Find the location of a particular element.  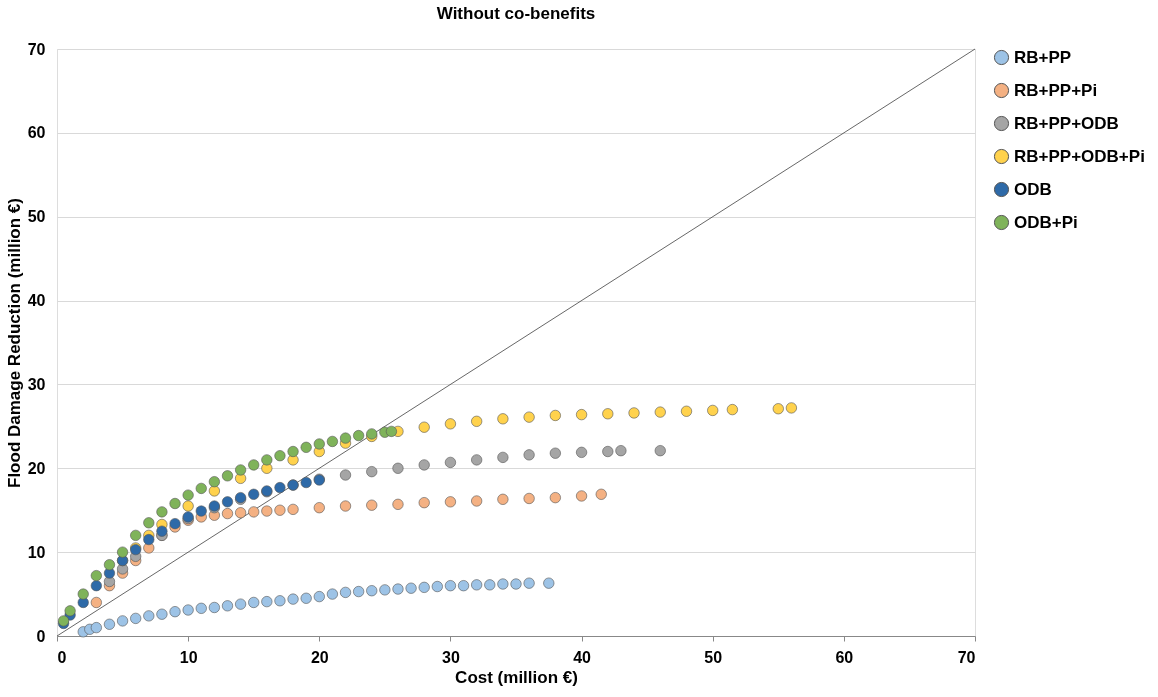

y-tick-label: 60 is located at coordinates (36, 133).